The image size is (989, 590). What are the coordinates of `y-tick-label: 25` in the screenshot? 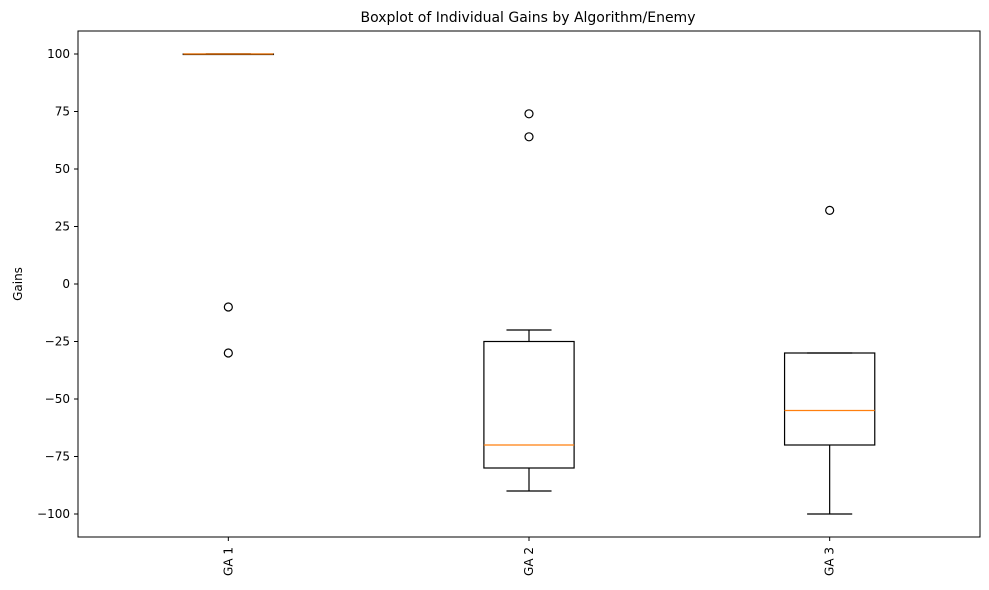 It's located at (62, 227).